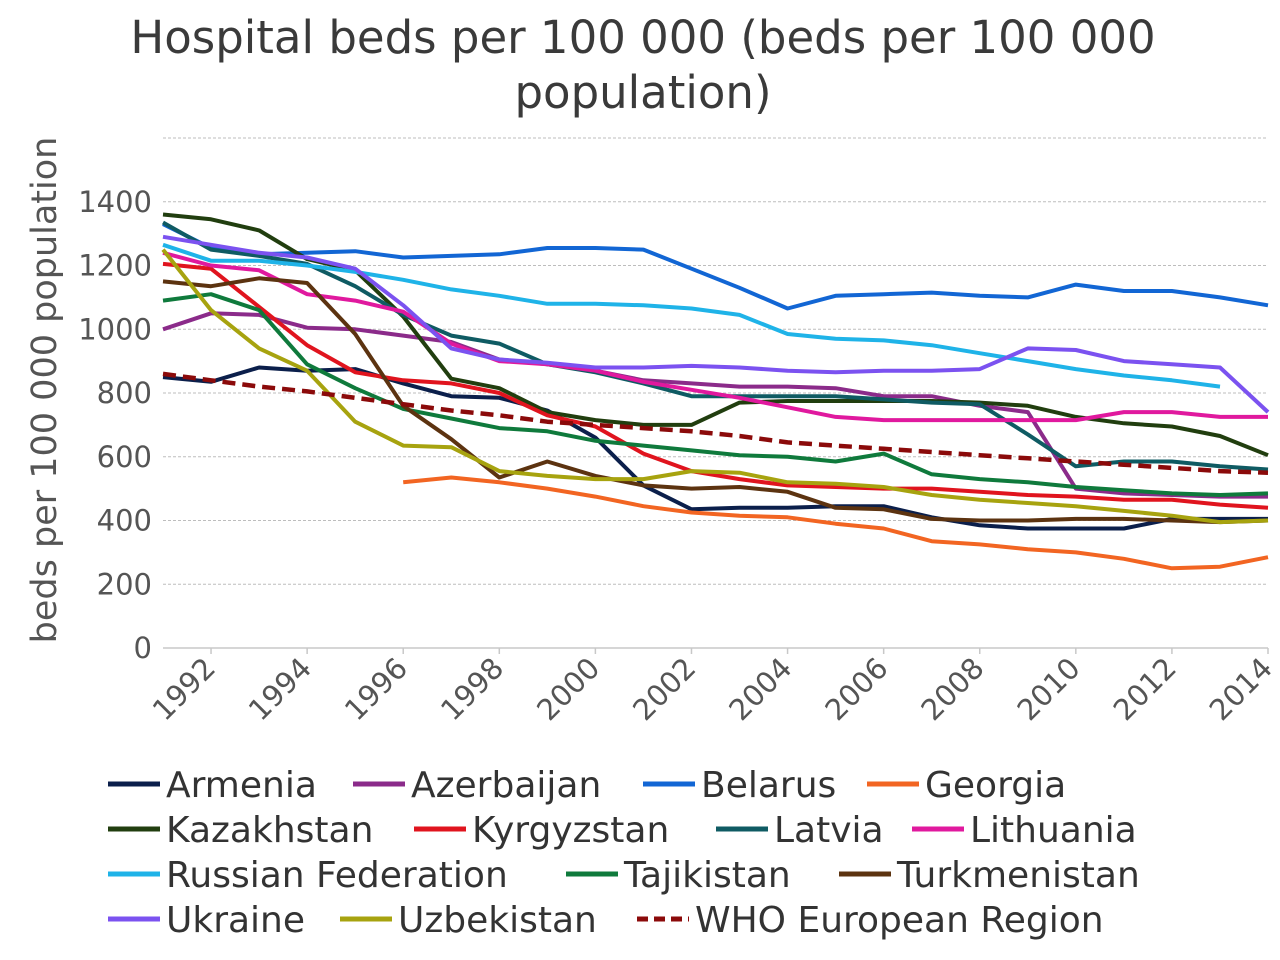 The image size is (1280, 960). I want to click on x-tick-label: 2008, so click(952, 689).